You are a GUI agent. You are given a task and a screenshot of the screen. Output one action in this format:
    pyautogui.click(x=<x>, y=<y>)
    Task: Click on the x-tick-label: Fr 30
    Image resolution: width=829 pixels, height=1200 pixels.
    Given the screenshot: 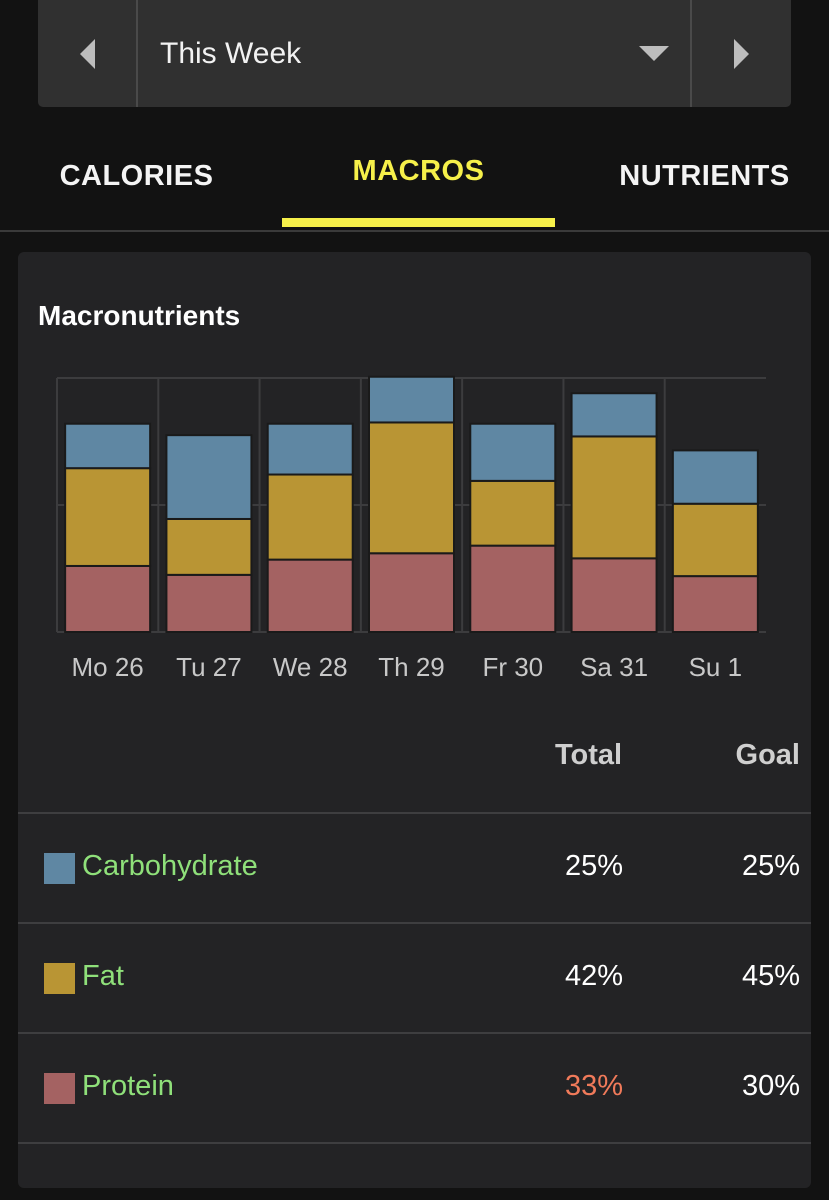 What is the action you would take?
    pyautogui.click(x=512, y=667)
    